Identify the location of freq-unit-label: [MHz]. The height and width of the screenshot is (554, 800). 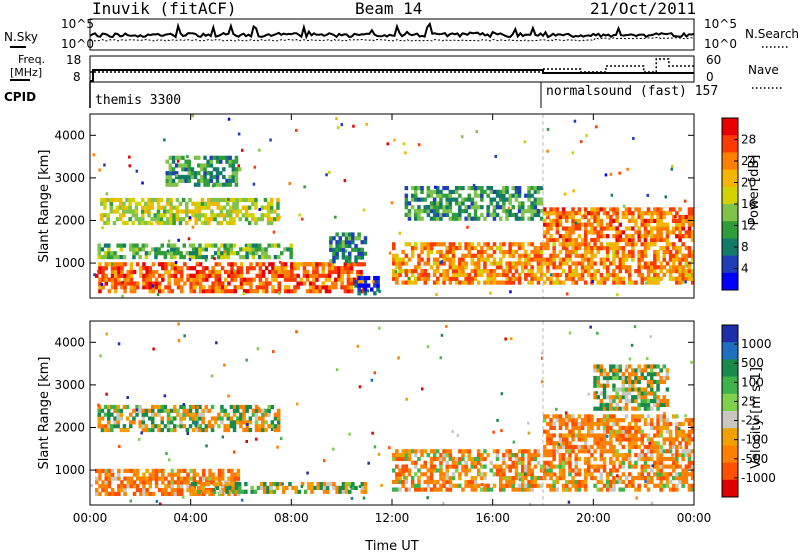
(26, 72).